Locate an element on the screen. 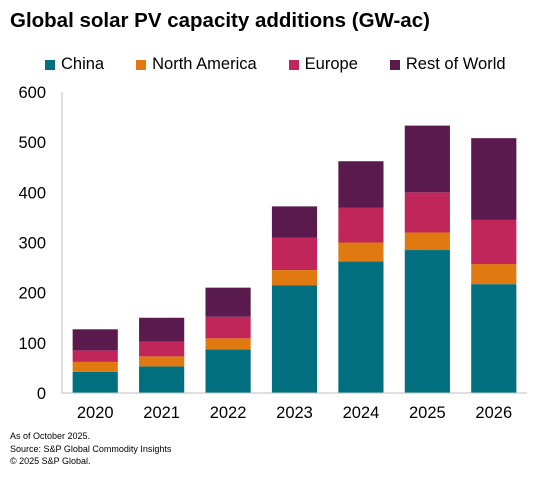  legend-swatch-rest-of-world is located at coordinates (394, 64).